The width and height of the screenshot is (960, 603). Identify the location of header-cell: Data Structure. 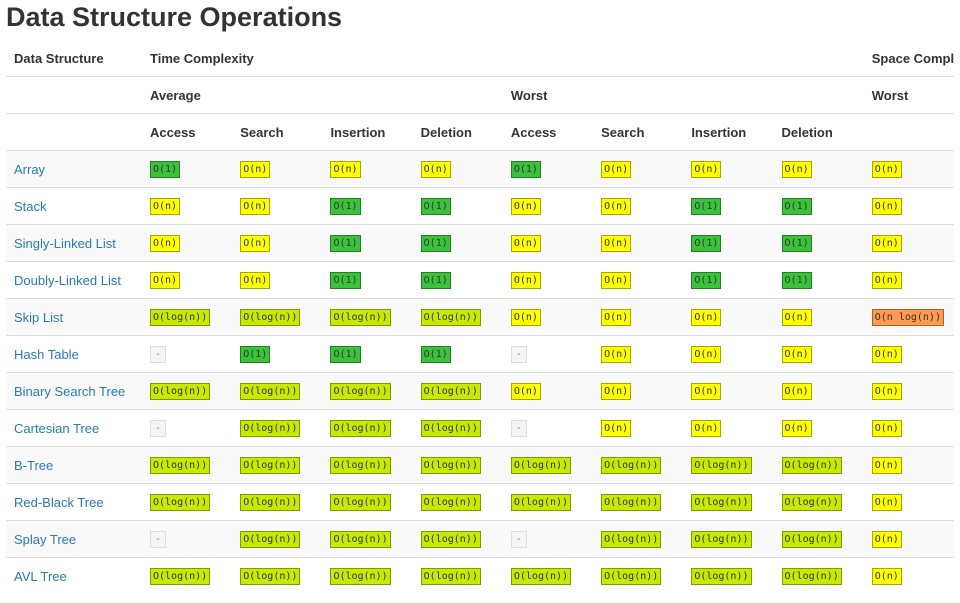
(59, 58).